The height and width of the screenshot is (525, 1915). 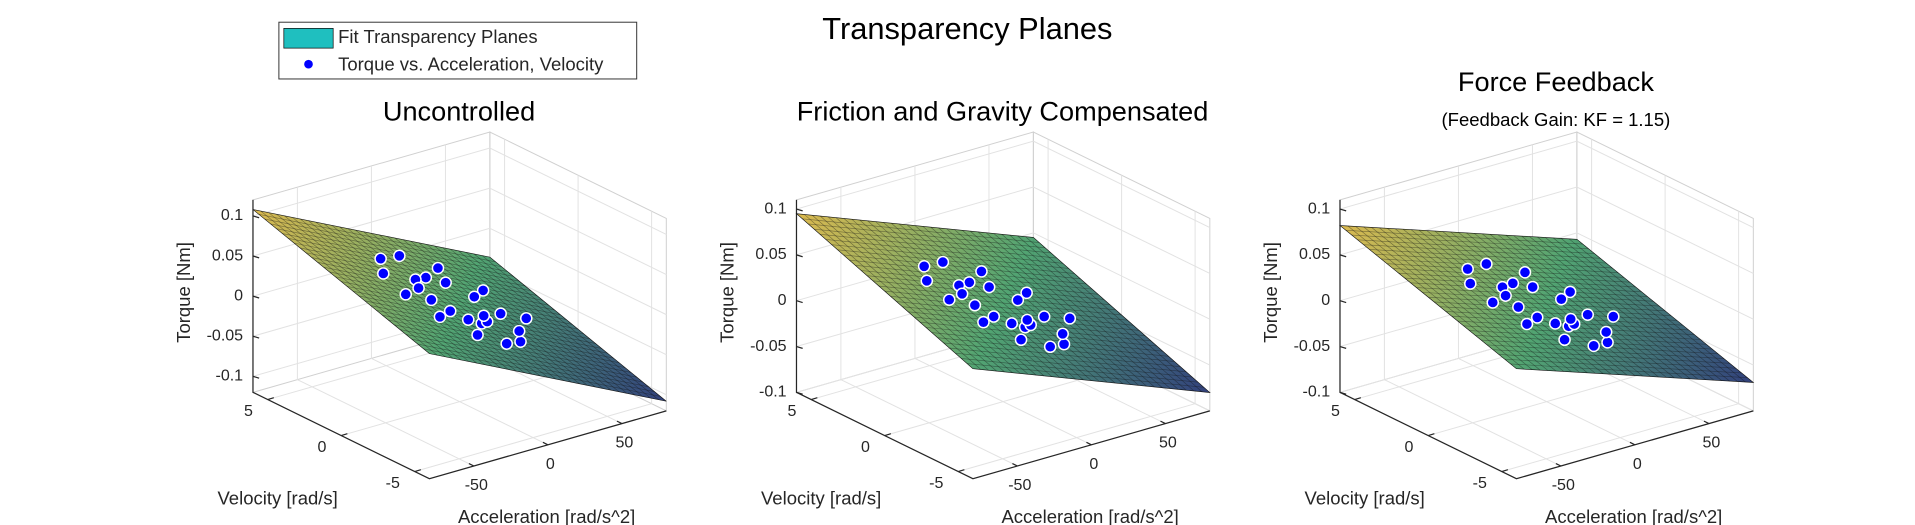 I want to click on legend-box, so click(x=458, y=50).